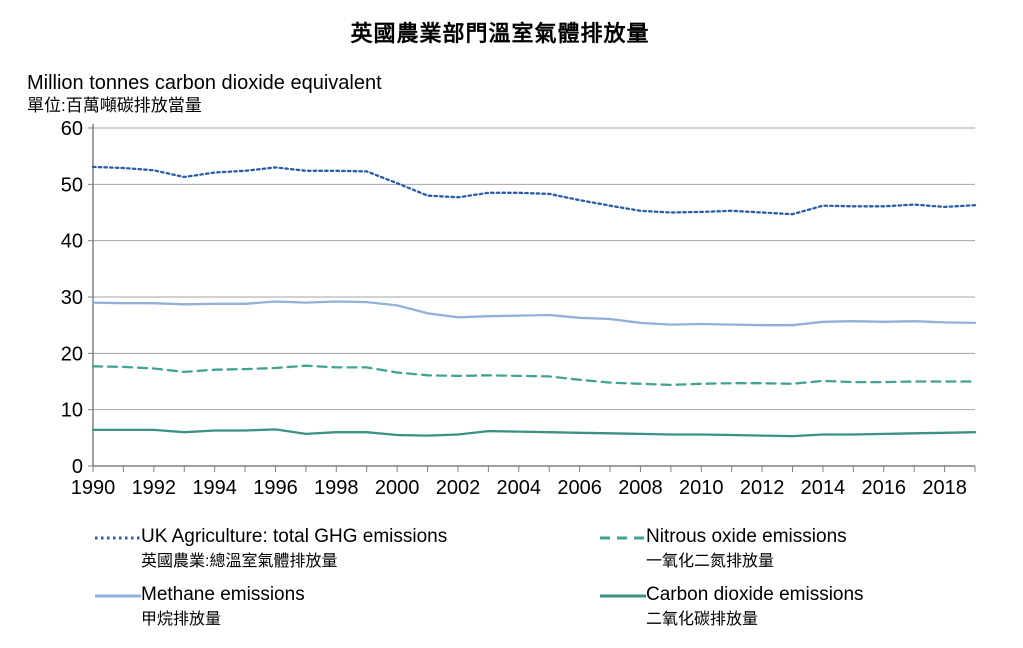  I want to click on nitrous-oxide-line-marker, so click(623, 538).